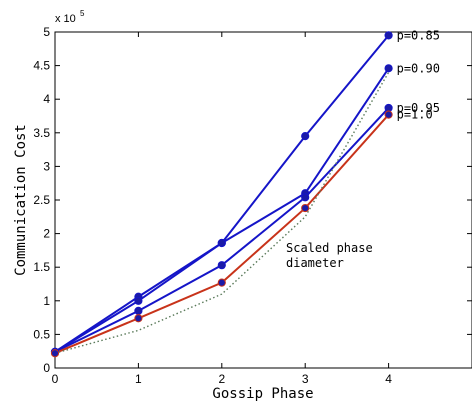 The width and height of the screenshot is (472, 402). Describe the element at coordinates (262, 394) in the screenshot. I see `x-axis-label: Gossip Phase` at that location.